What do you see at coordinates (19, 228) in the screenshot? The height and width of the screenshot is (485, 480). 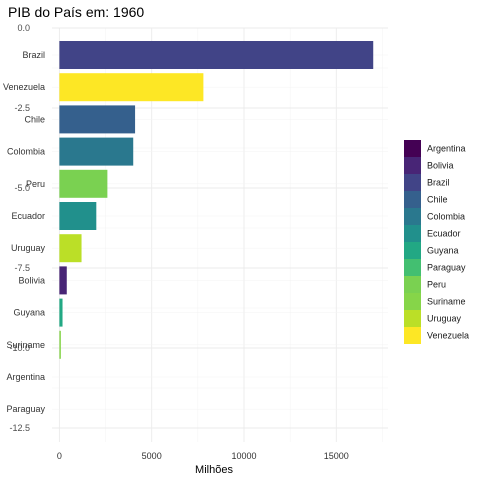 I see `ghost-y-ticks: 0.0 -2.5 -5.0 -7.5 -10.0 -12.5` at bounding box center [19, 228].